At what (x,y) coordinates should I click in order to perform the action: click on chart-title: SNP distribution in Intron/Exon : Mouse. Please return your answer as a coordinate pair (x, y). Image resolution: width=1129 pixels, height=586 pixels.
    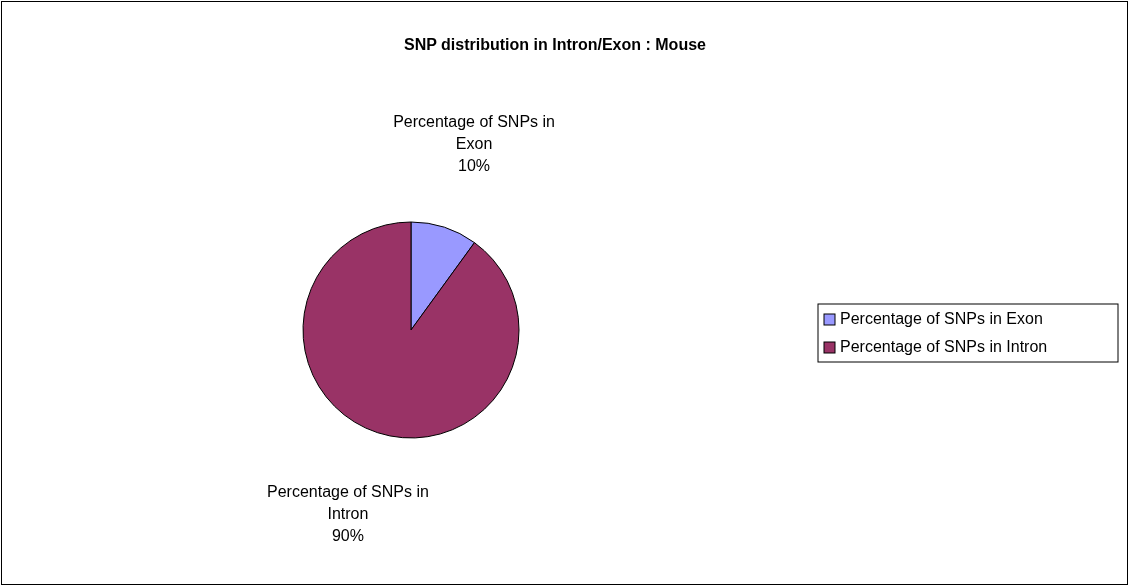
    Looking at the image, I should click on (555, 44).